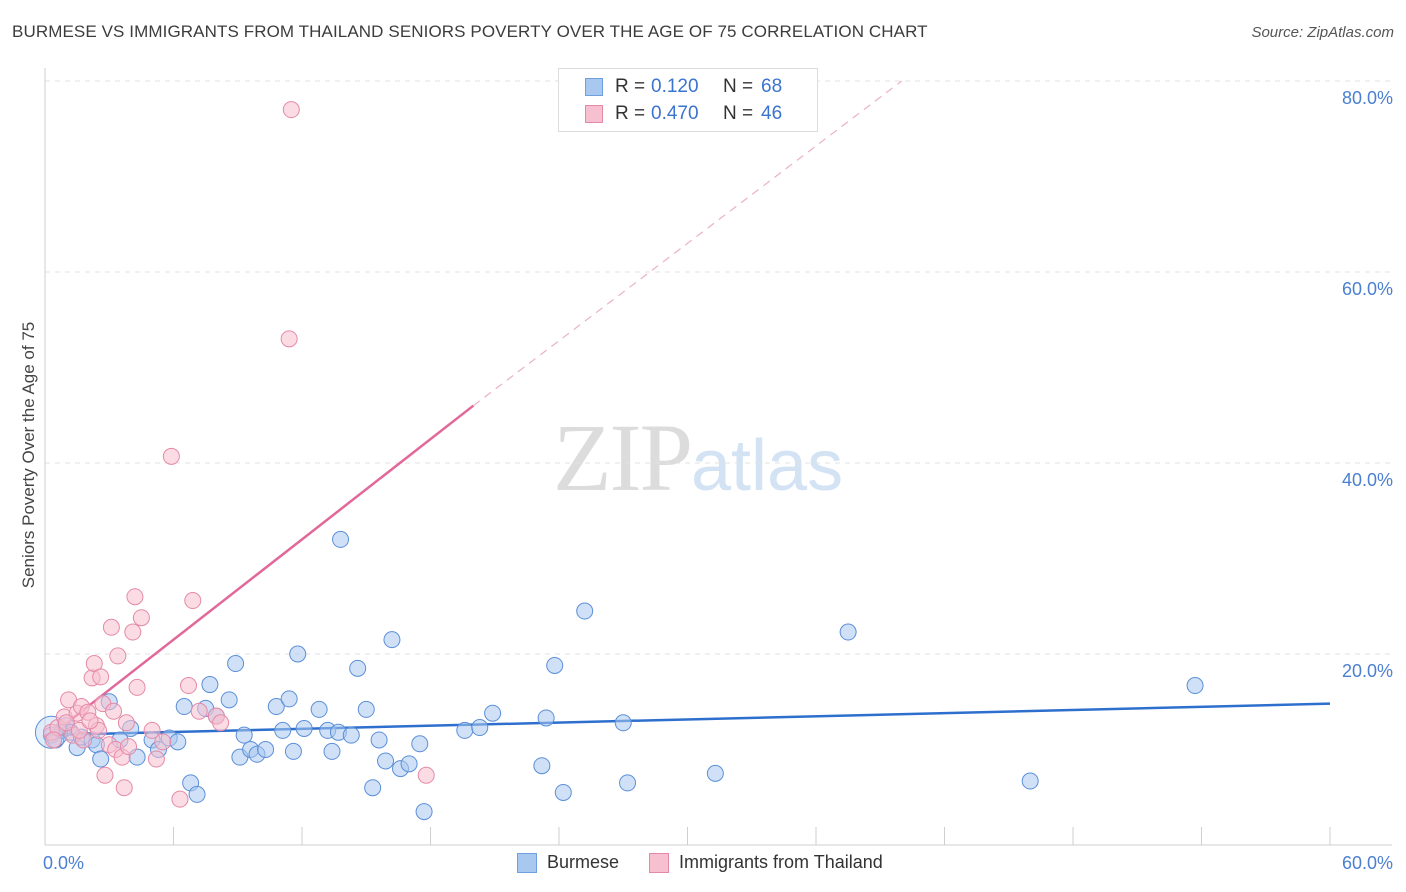  Describe the element at coordinates (1367, 289) in the screenshot. I see `y-tick-label: 60.0%` at that location.